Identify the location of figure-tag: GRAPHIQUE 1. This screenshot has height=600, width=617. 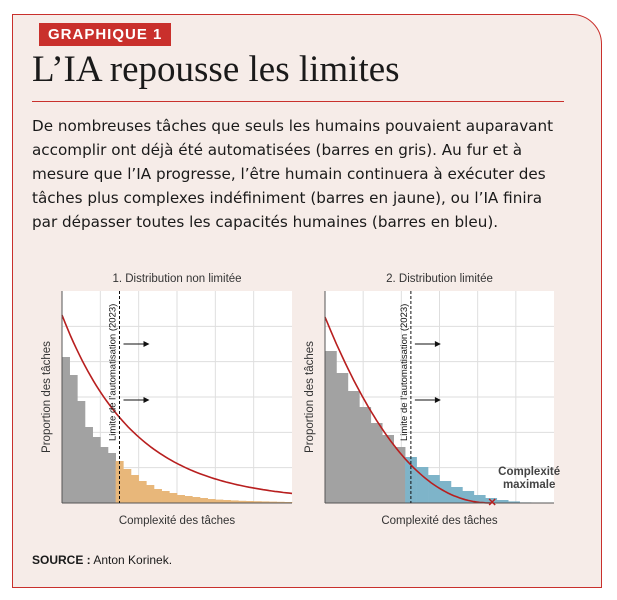
(105, 34).